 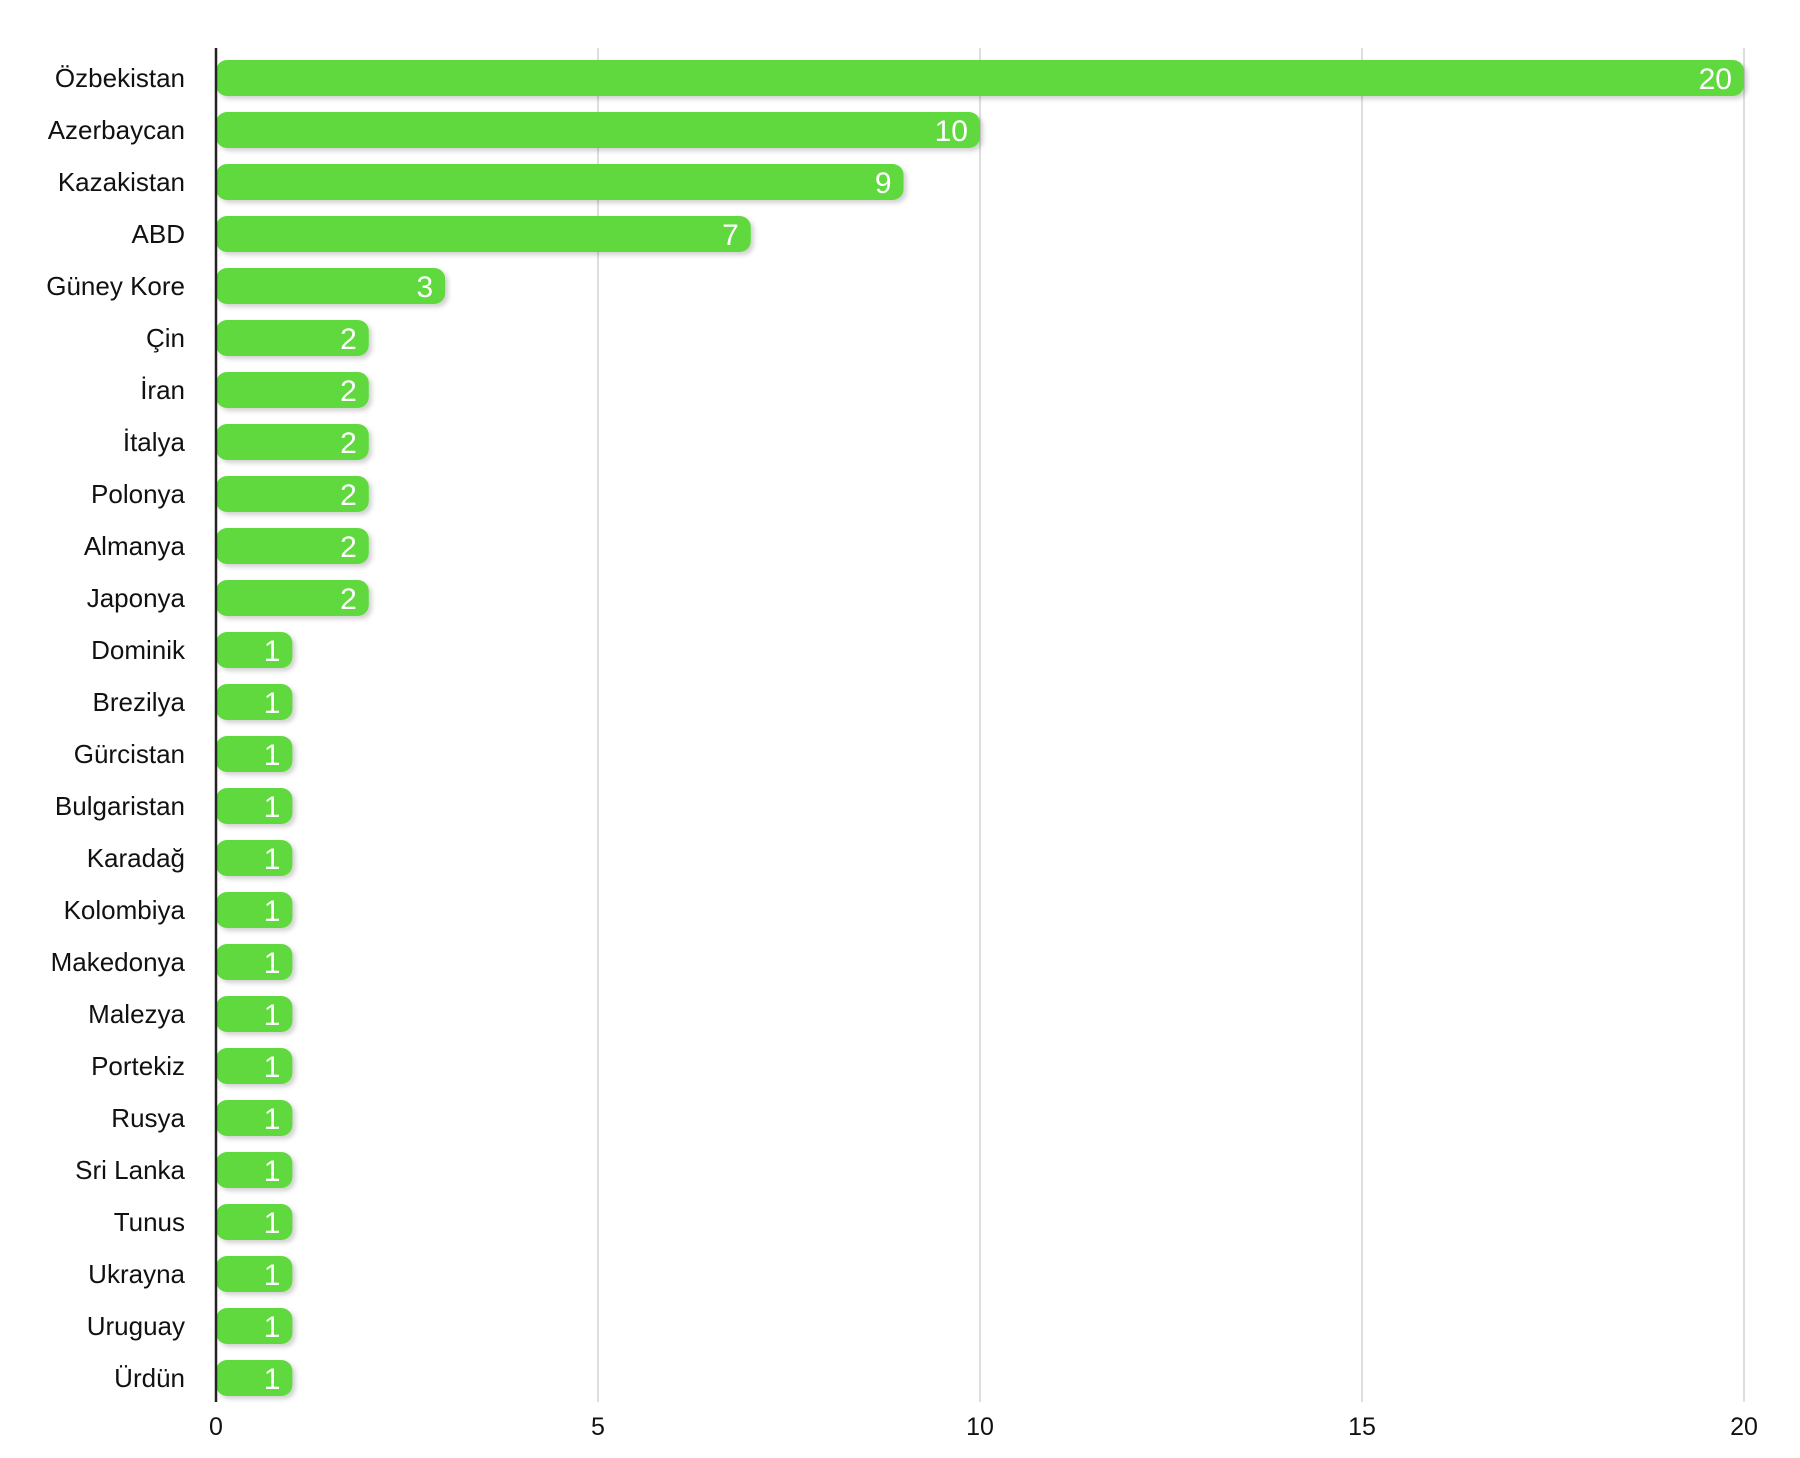 What do you see at coordinates (136, 858) in the screenshot?
I see `category-label: Karadağ` at bounding box center [136, 858].